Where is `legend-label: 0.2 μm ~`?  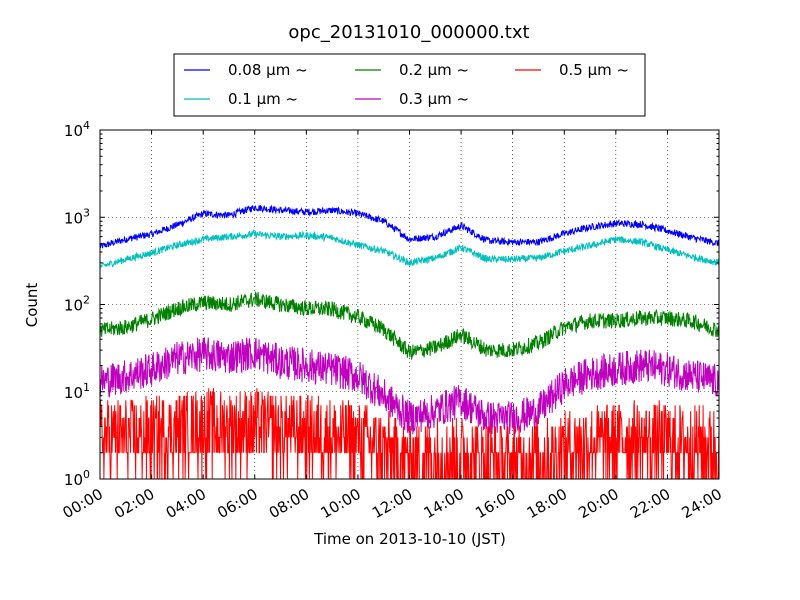
legend-label: 0.2 μm ~ is located at coordinates (434, 70).